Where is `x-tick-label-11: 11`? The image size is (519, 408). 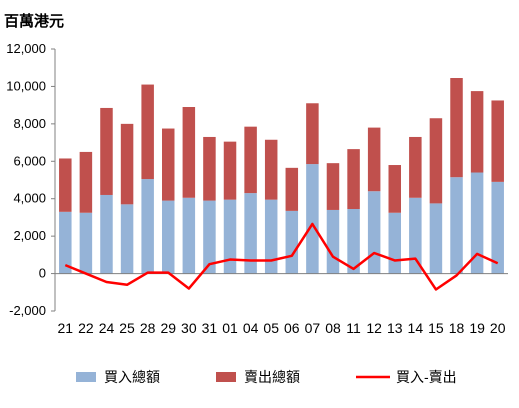 x-tick-label-11: 11 is located at coordinates (353, 328).